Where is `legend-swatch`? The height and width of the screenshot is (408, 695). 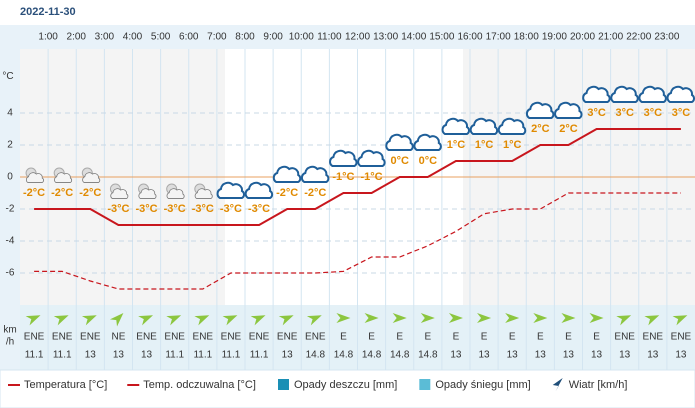
legend-swatch is located at coordinates (283, 384).